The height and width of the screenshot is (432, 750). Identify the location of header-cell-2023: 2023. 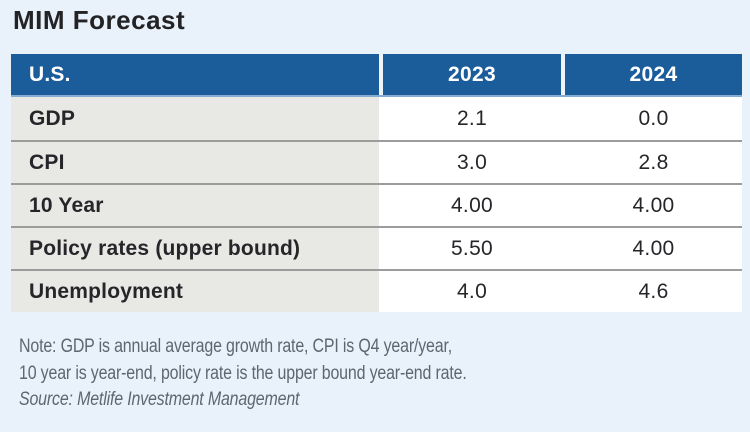
(472, 74).